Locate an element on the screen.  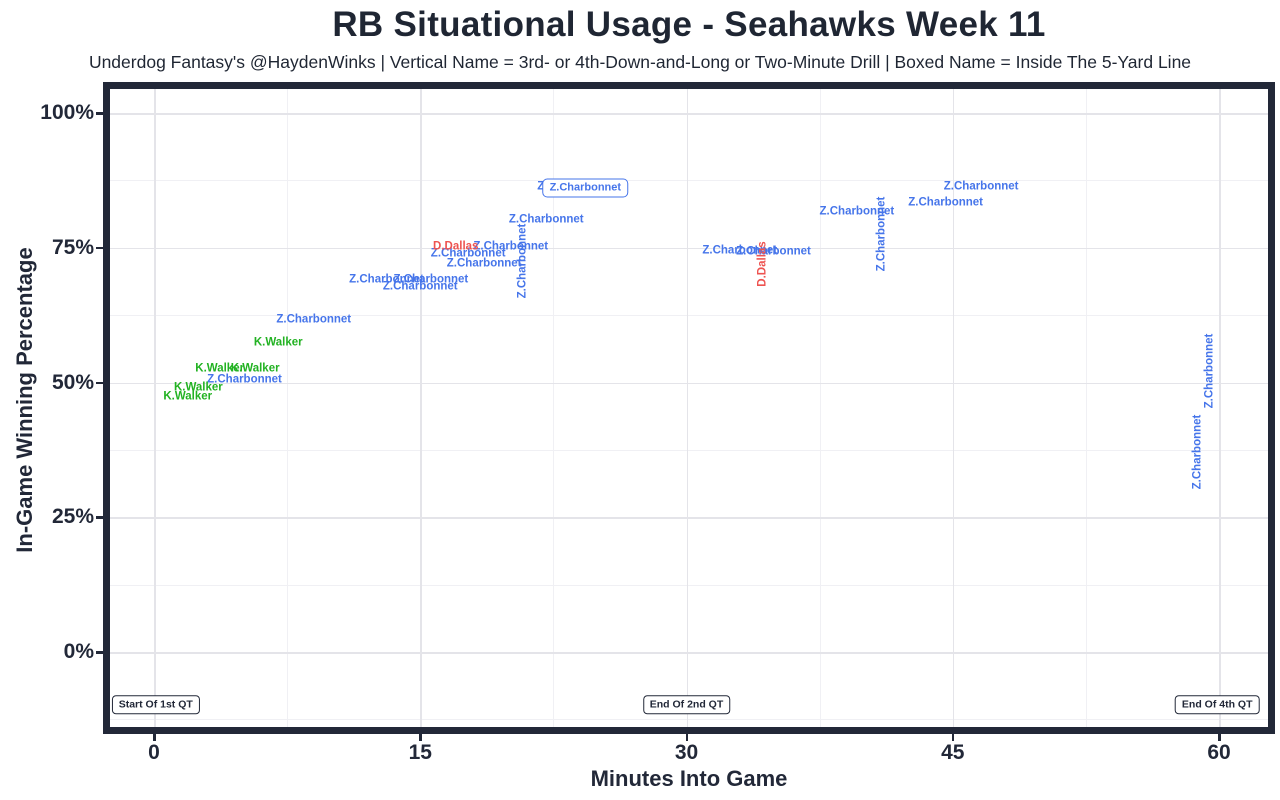
y-axis-title: In-Game Winning Percentage is located at coordinates (24, 400).